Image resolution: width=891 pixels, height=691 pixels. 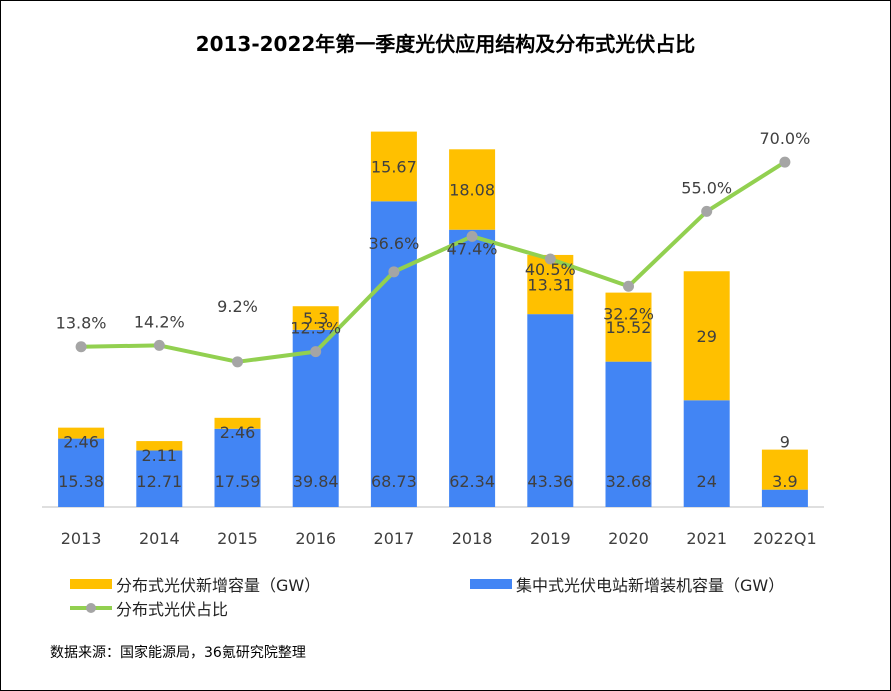 I want to click on data-label-distributed: 13.31, so click(x=550, y=285).